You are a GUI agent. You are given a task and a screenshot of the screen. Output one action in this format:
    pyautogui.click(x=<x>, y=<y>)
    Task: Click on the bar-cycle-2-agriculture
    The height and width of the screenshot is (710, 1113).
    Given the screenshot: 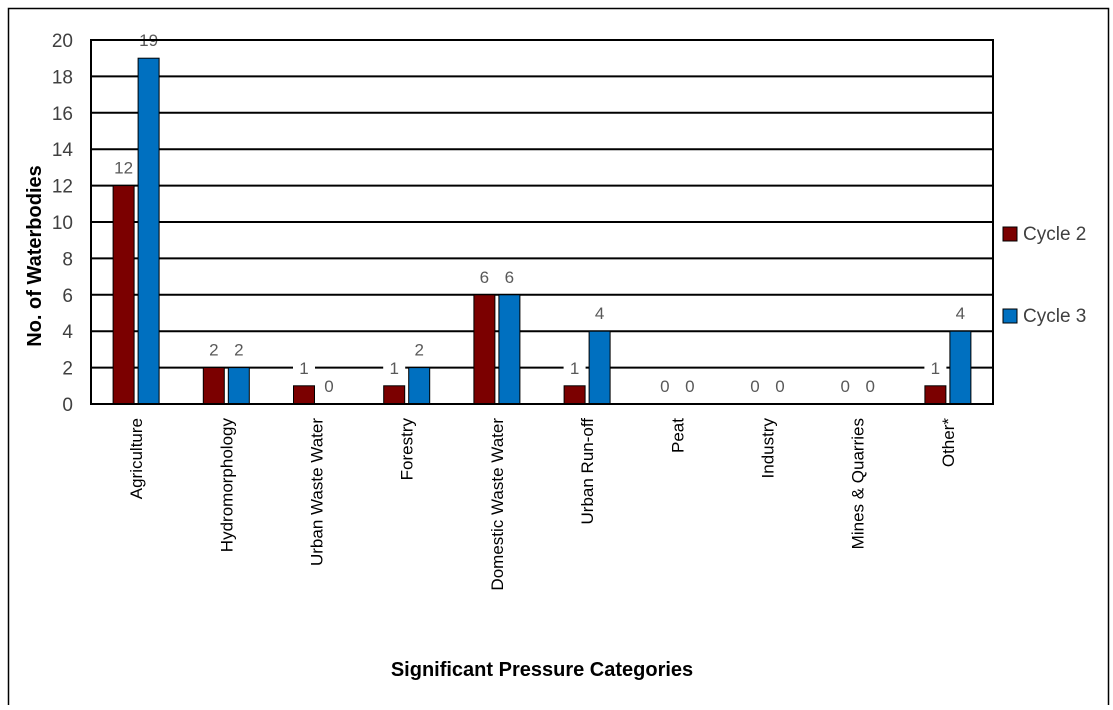 What is the action you would take?
    pyautogui.click(x=123, y=295)
    